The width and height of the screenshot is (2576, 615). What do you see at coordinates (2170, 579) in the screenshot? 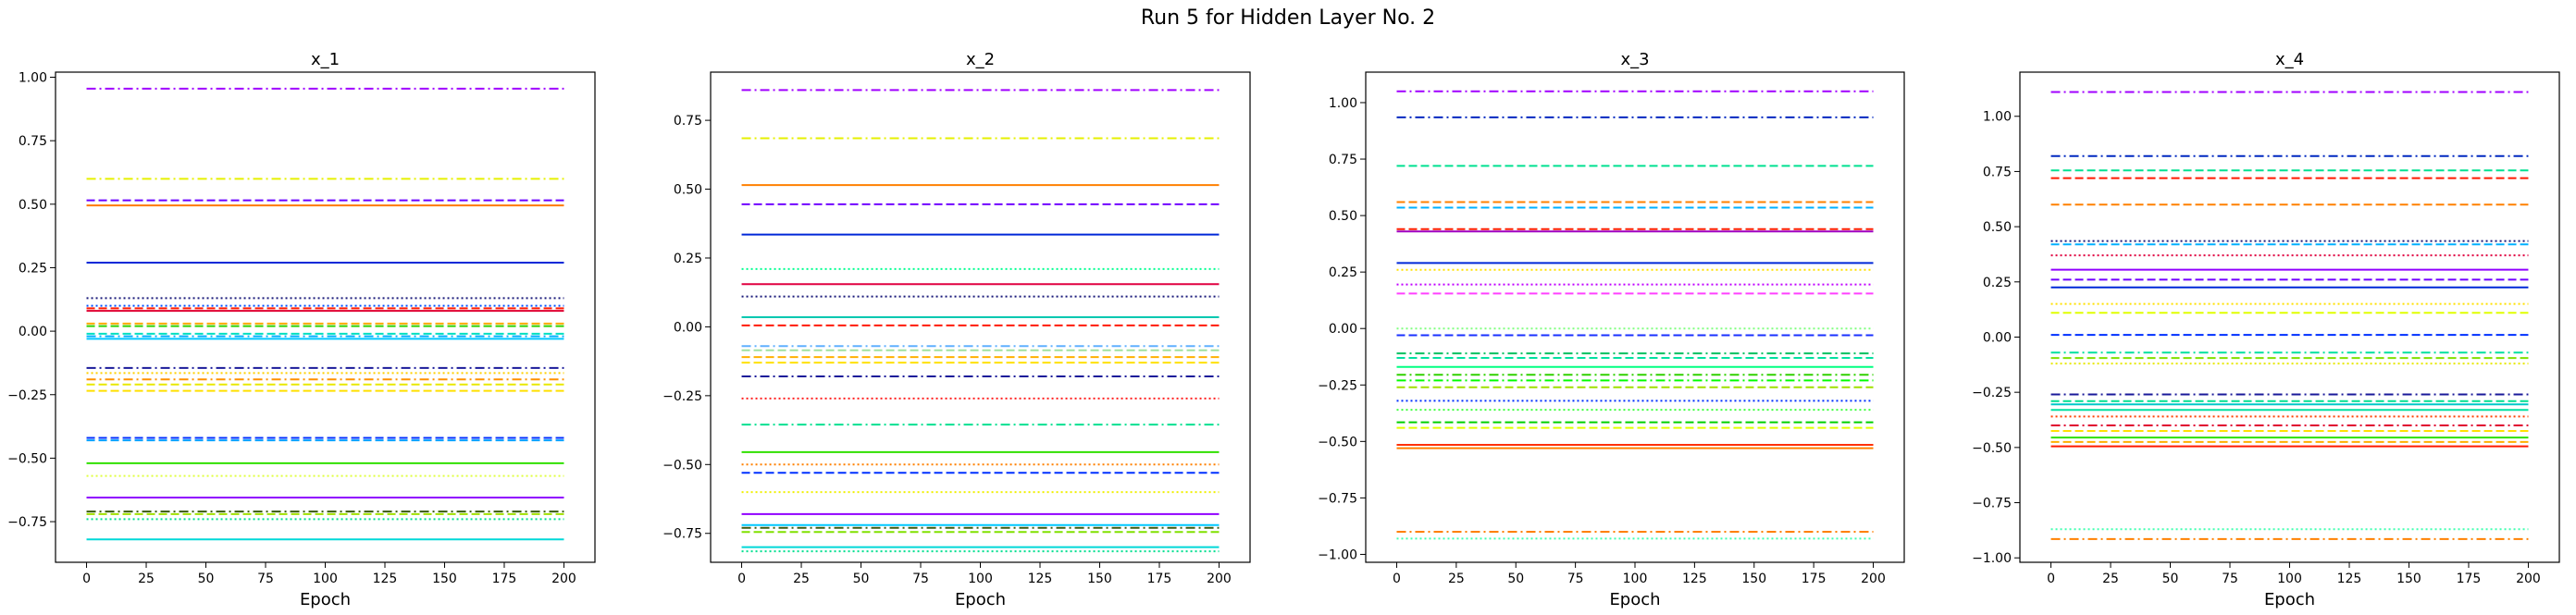
I see `subplot-4-xtick-label: 50` at bounding box center [2170, 579].